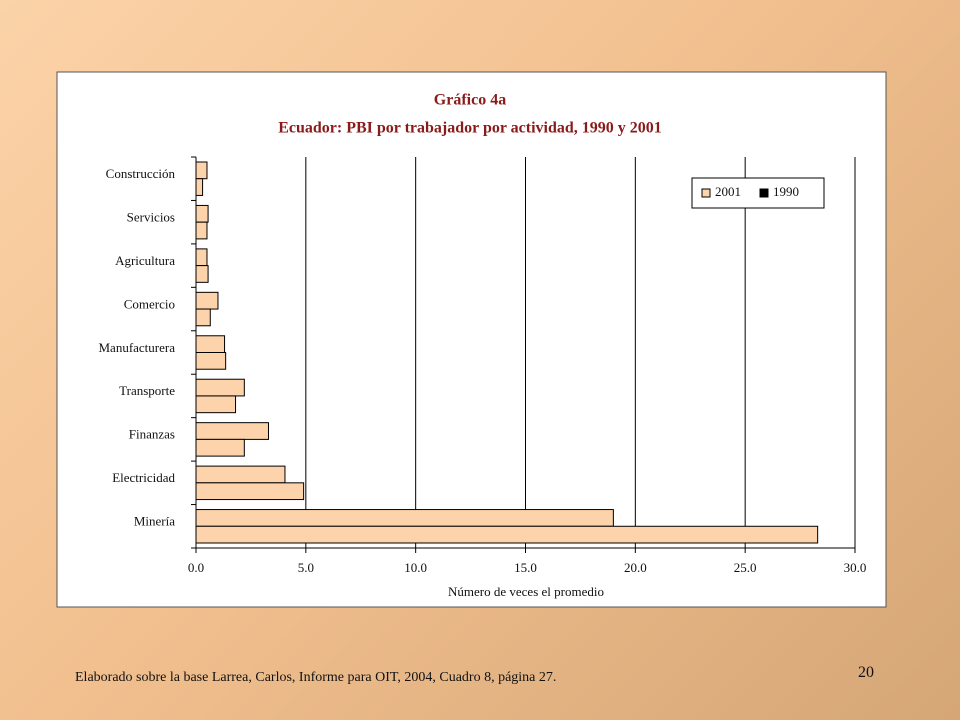 The width and height of the screenshot is (960, 720). I want to click on y-tick-label: Servicios, so click(151, 216).